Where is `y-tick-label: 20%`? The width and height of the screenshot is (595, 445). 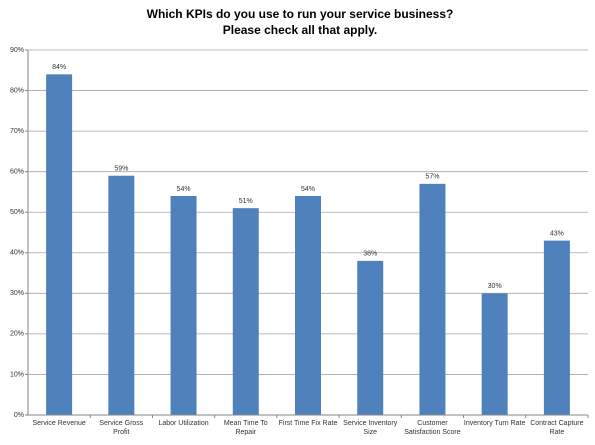
y-tick-label: 20% is located at coordinates (17, 334).